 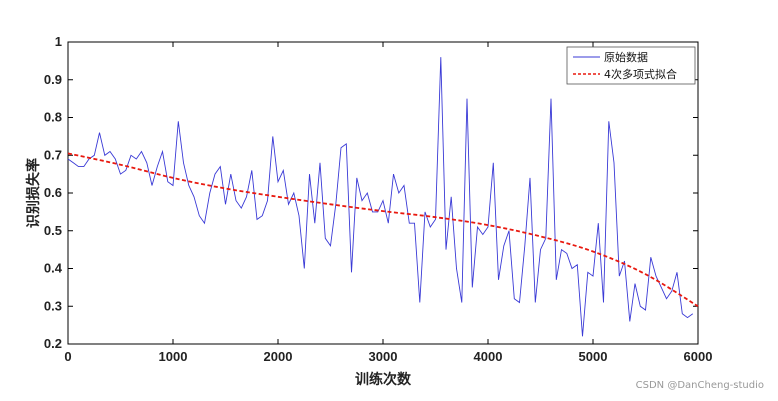 What do you see at coordinates (33, 193) in the screenshot?
I see `y-axis-label: 识别损失率` at bounding box center [33, 193].